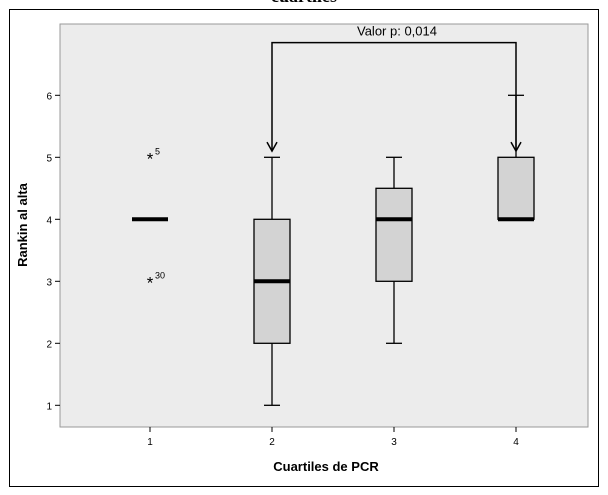 The image size is (608, 495). Describe the element at coordinates (397, 31) in the screenshot. I see `annotation-text: Valor p: 0,014` at that location.